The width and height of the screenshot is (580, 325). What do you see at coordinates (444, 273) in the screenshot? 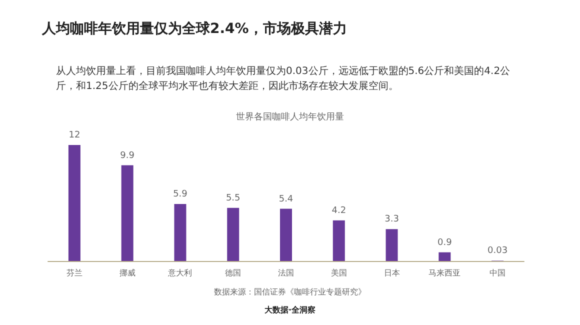
I see `x-tick-label: 马来西亚` at bounding box center [444, 273].